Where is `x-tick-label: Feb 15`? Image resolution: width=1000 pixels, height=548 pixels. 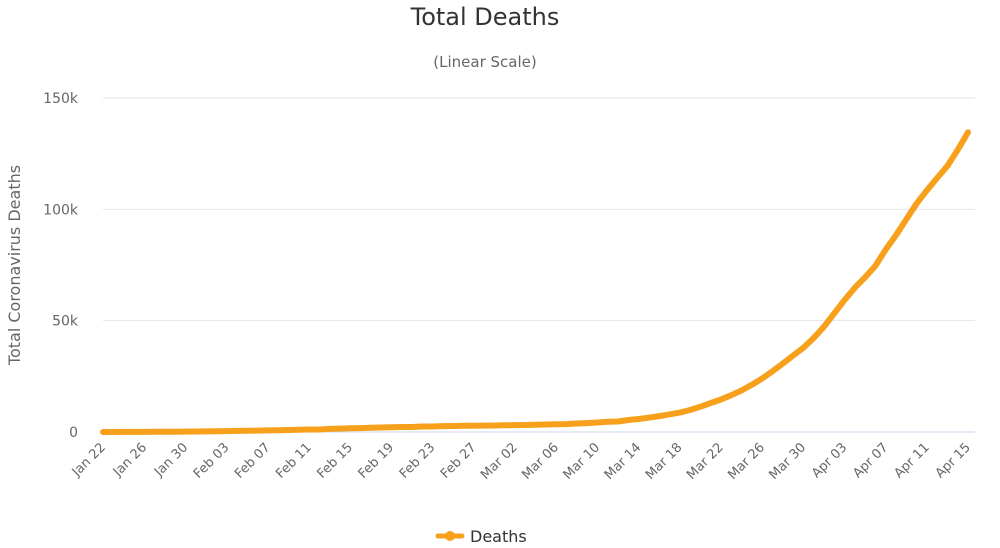 x-tick-label: Feb 15 is located at coordinates (335, 461).